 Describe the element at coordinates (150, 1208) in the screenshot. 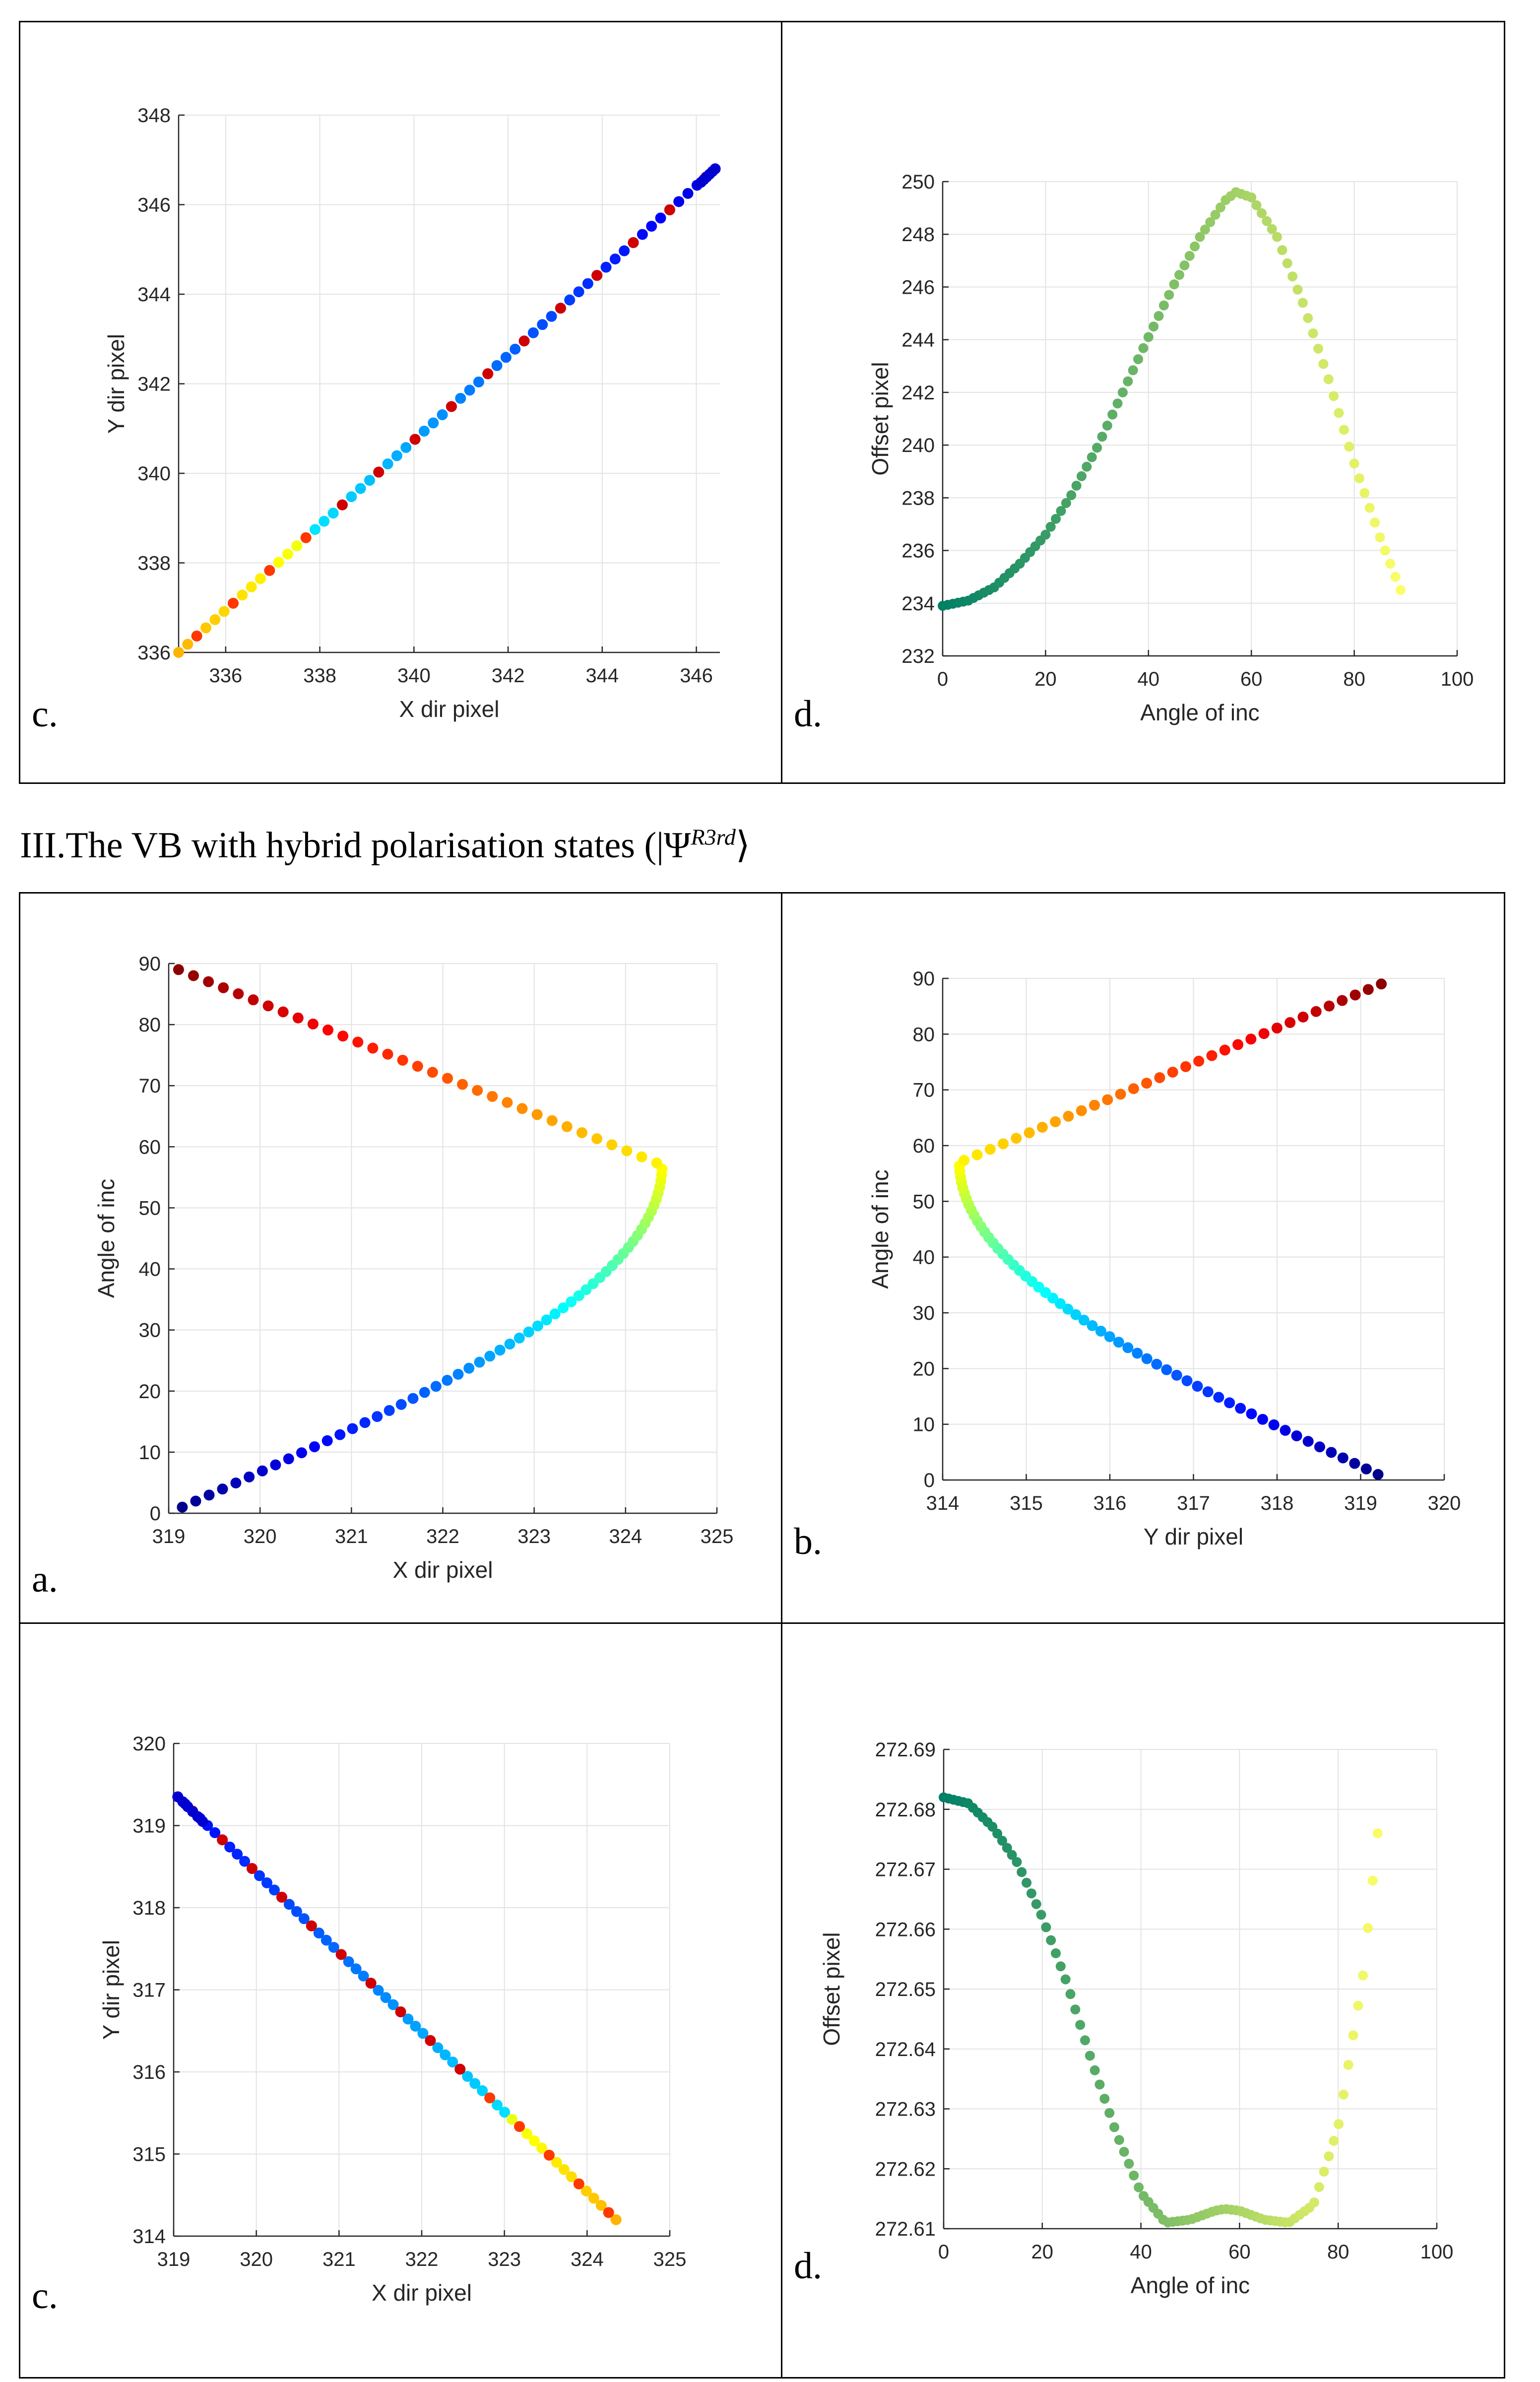

I see `y-tick-label: 50` at that location.